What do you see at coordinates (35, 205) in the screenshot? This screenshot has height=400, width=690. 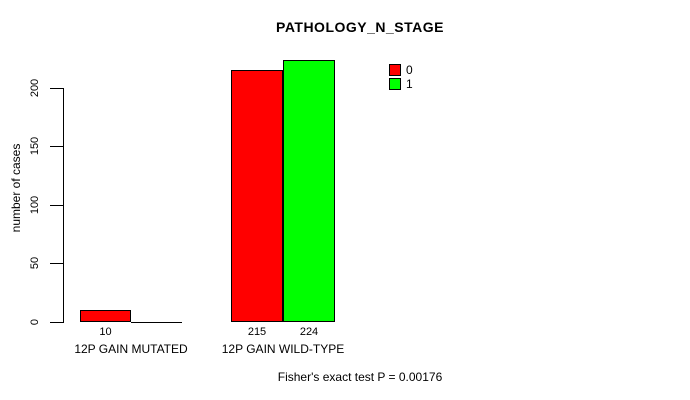 I see `y-axis-tick-label: 100` at bounding box center [35, 205].